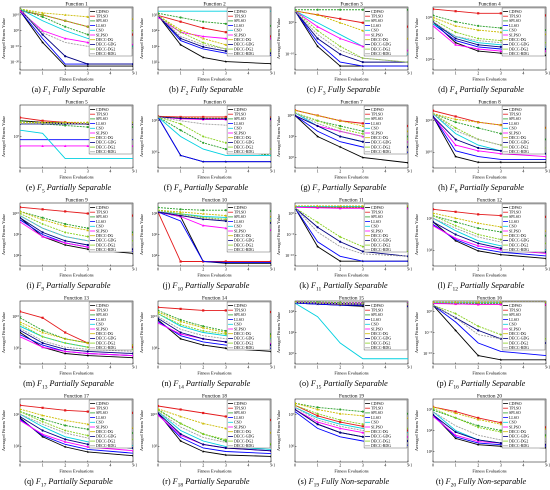 This screenshot has height=490, width=550. I want to click on y-tick-label: 10⁵, so click(292, 136).